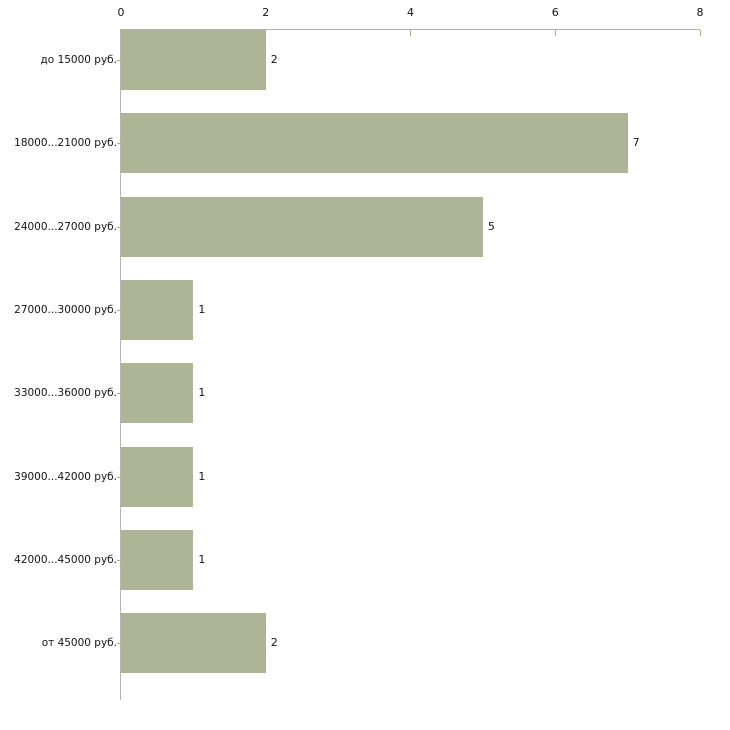  What do you see at coordinates (266, 12) in the screenshot?
I see `x-axis-tick-label: 2` at bounding box center [266, 12].